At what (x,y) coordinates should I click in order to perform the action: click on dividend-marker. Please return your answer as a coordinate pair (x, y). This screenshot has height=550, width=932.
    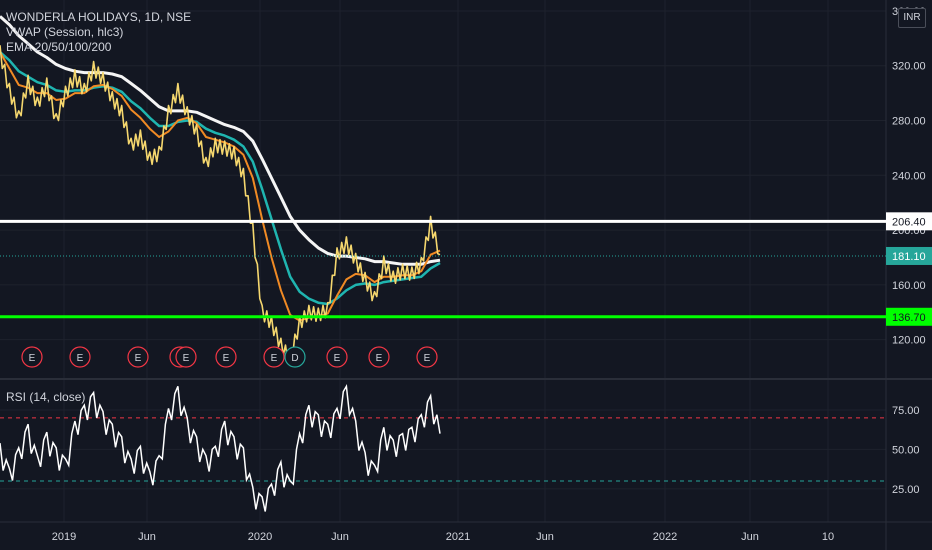
    Looking at the image, I should click on (295, 357).